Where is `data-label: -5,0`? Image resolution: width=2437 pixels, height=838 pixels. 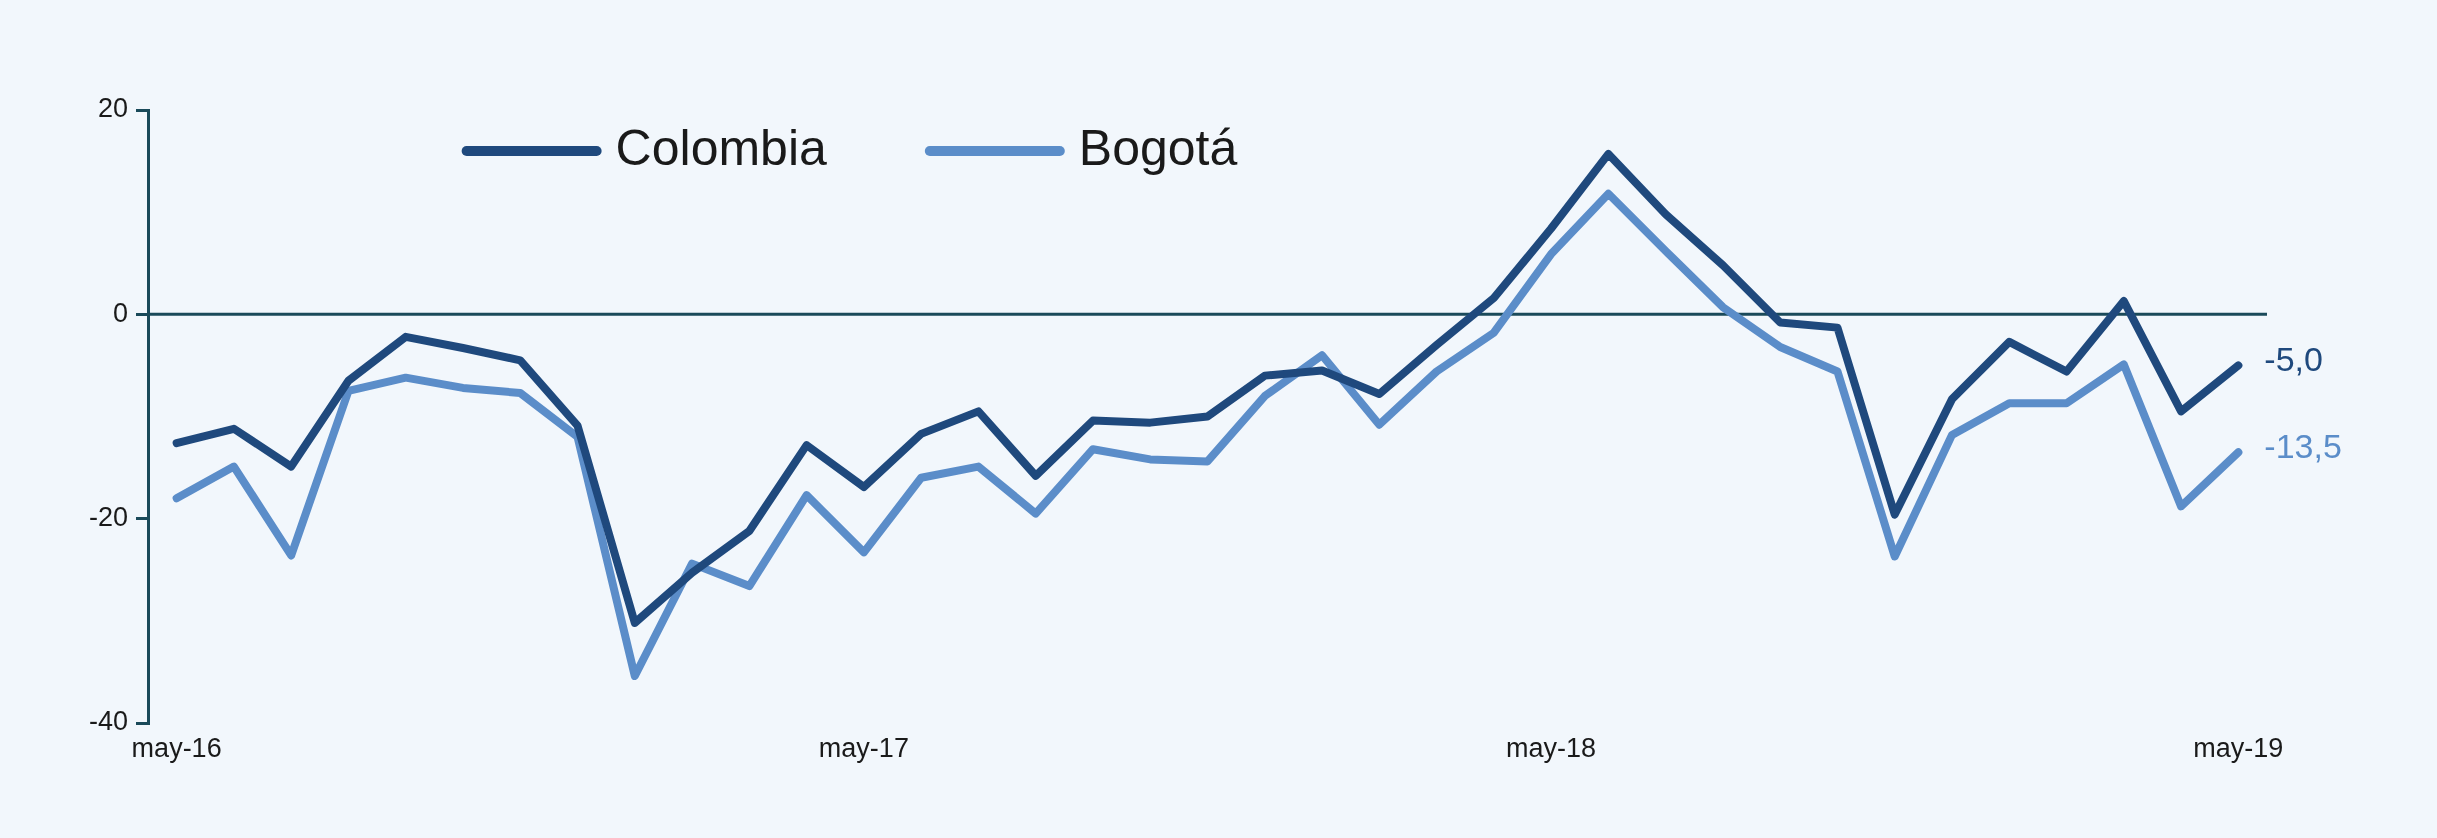 data-label: -5,0 is located at coordinates (2293, 358).